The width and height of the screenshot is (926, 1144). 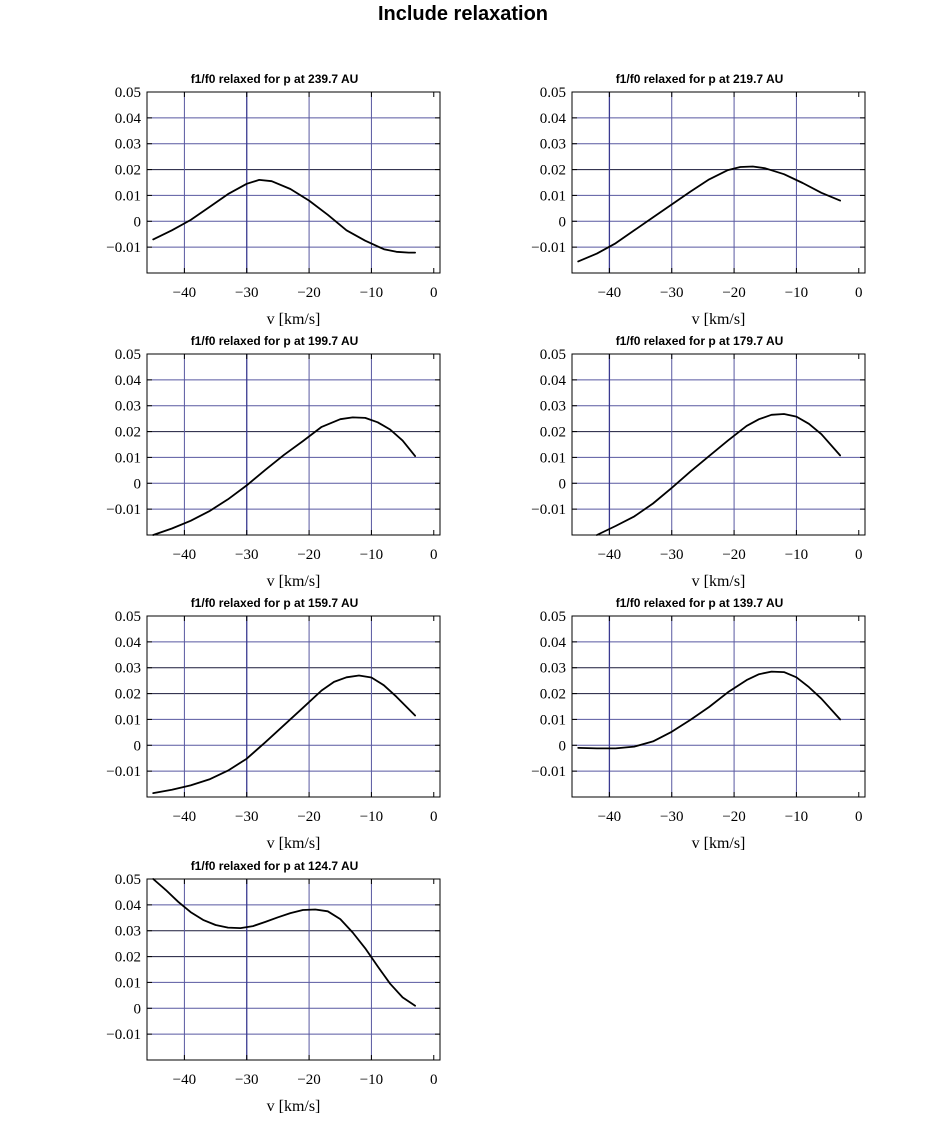 I want to click on panel-title: f1/f0 relaxed for p at 219.7 AU, so click(x=700, y=79).